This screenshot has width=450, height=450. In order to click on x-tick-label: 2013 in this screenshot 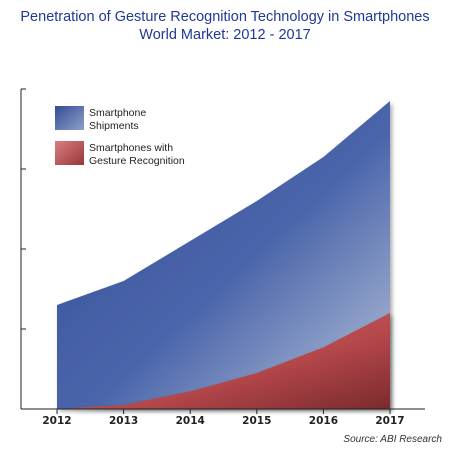, I will do `click(123, 421)`.